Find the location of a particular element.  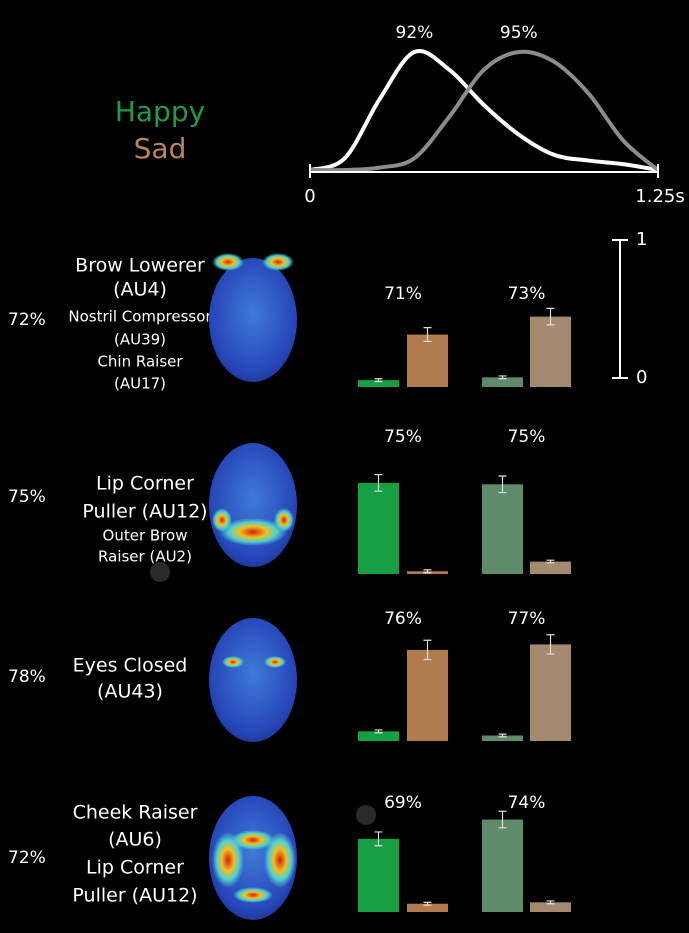

group-accuracy: 69% is located at coordinates (403, 803).